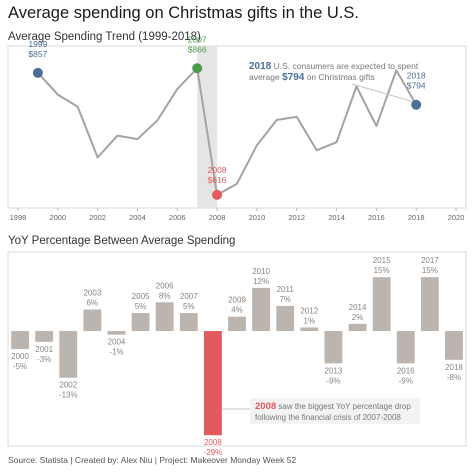  I want to click on bar-value-label: 12%, so click(261, 281).